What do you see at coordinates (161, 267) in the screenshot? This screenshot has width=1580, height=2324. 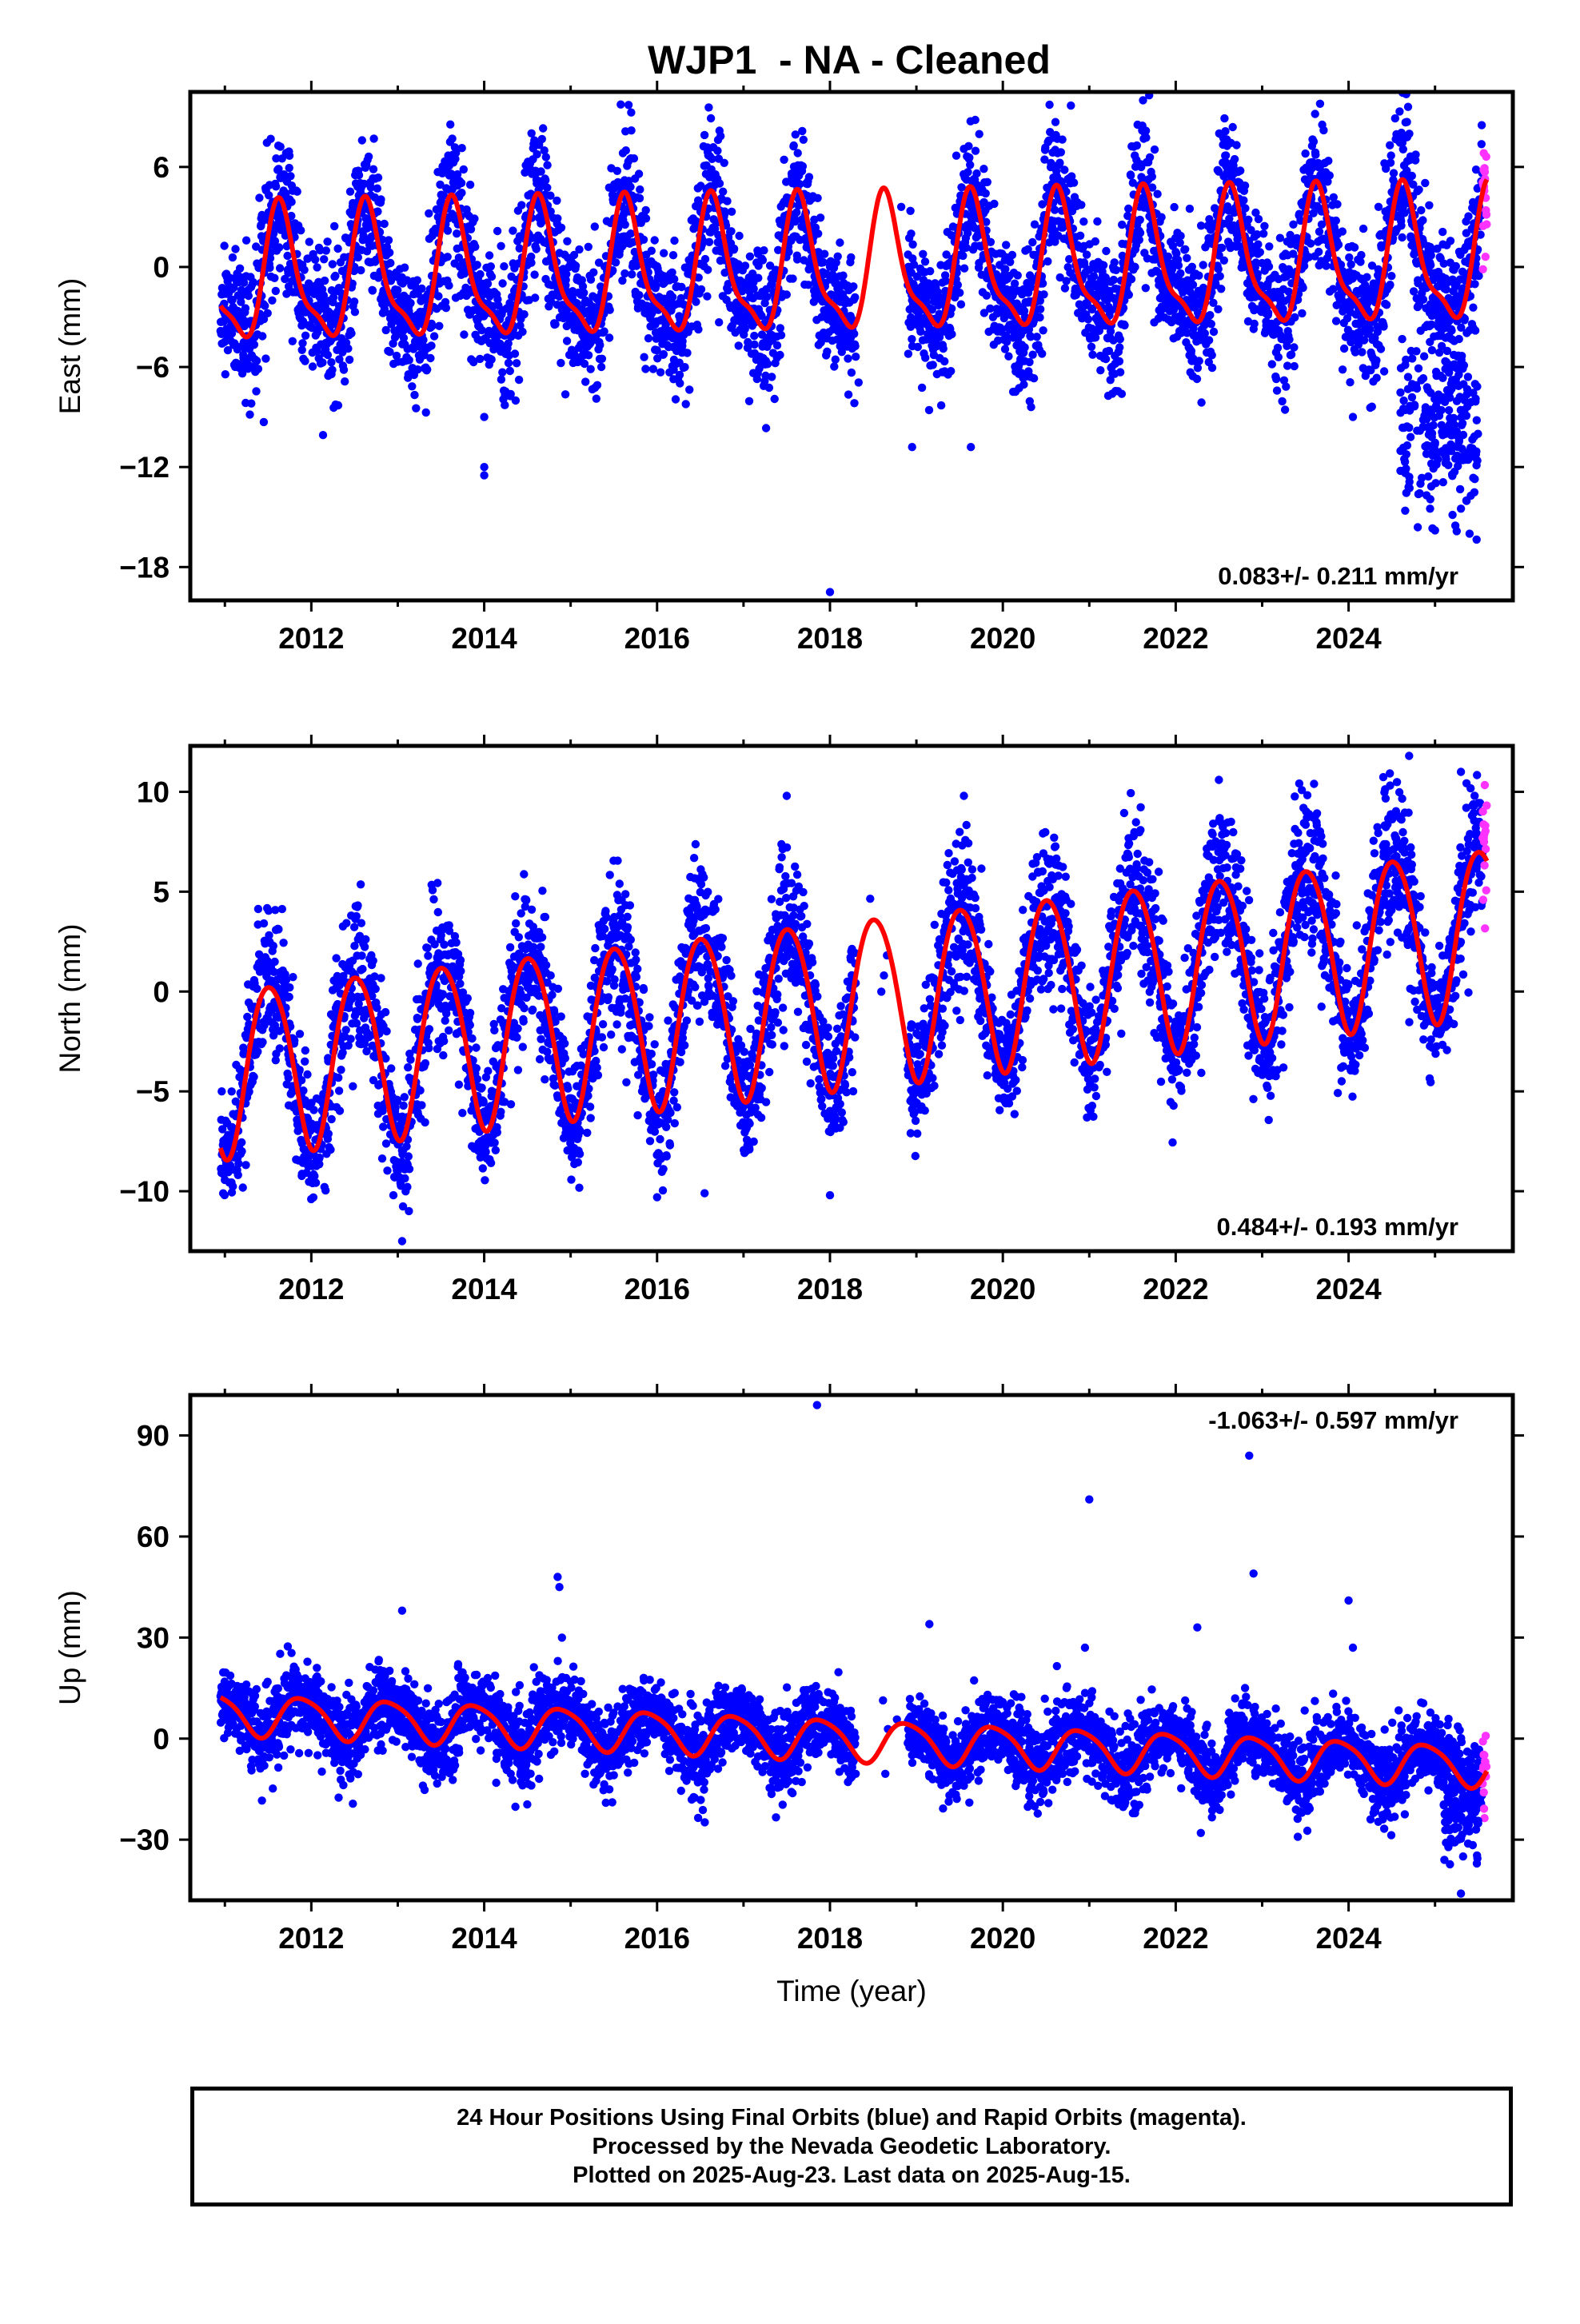 I see `y-tick-label: 0` at bounding box center [161, 267].